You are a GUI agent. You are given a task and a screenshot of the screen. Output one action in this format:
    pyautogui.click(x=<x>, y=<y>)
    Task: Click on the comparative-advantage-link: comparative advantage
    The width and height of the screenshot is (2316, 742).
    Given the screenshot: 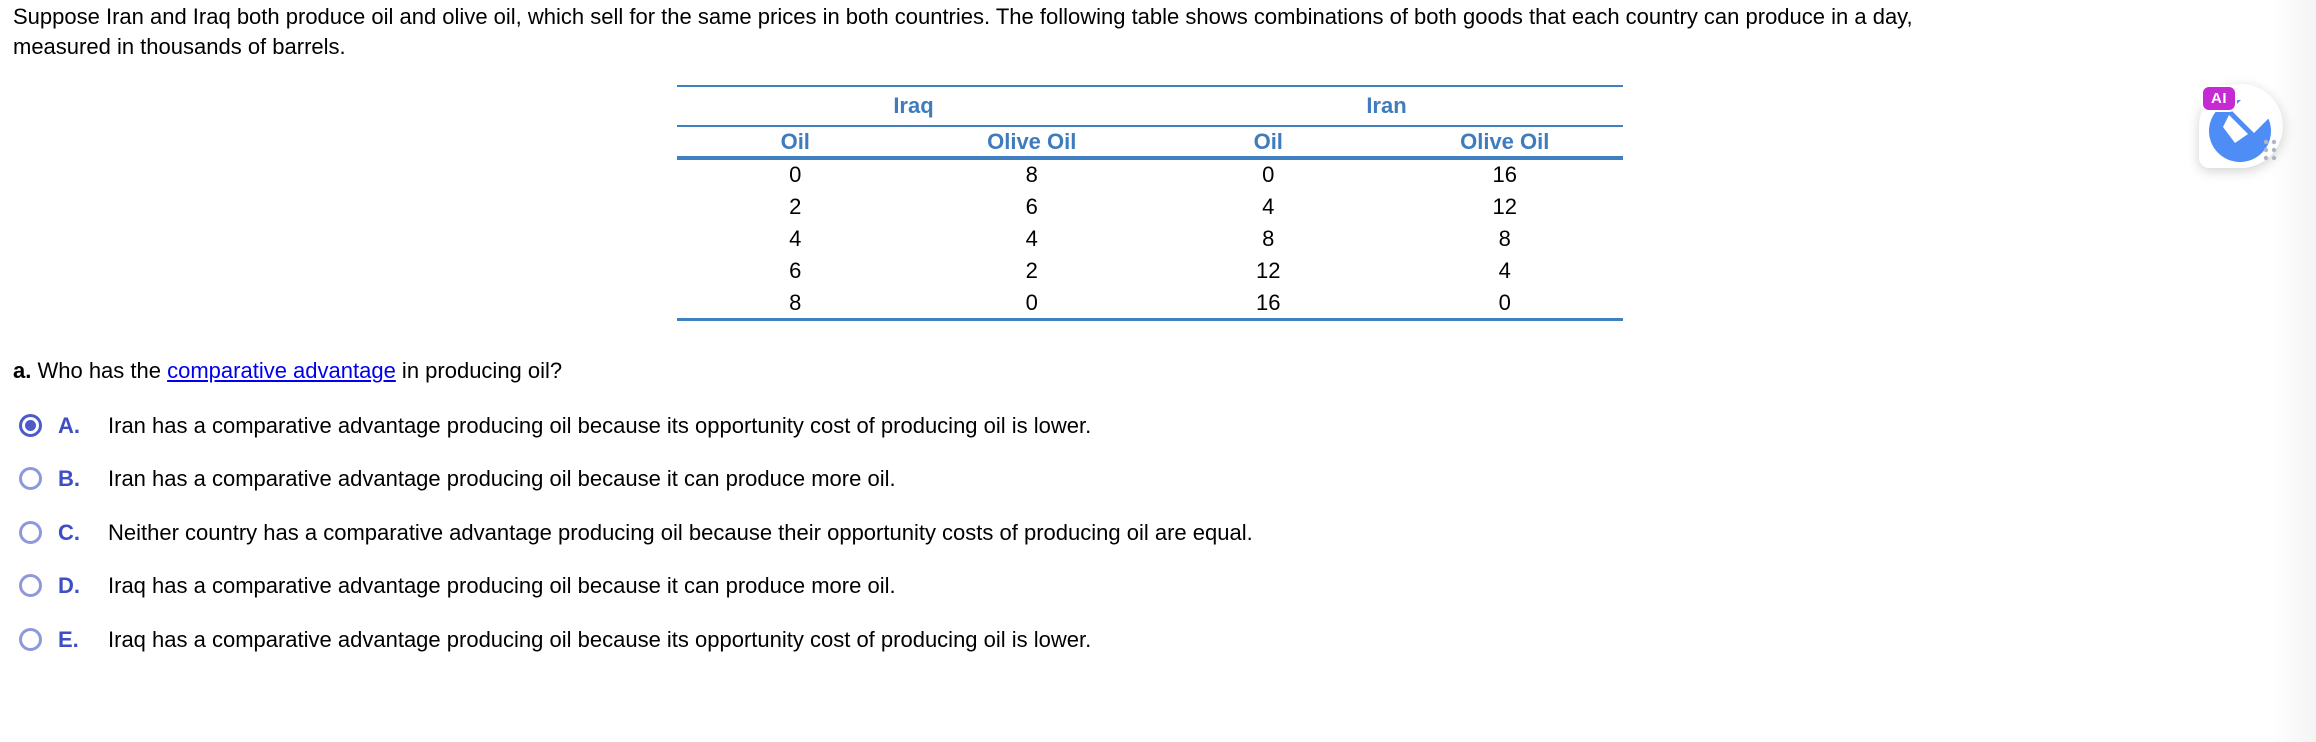 What is the action you would take?
    pyautogui.click(x=281, y=370)
    